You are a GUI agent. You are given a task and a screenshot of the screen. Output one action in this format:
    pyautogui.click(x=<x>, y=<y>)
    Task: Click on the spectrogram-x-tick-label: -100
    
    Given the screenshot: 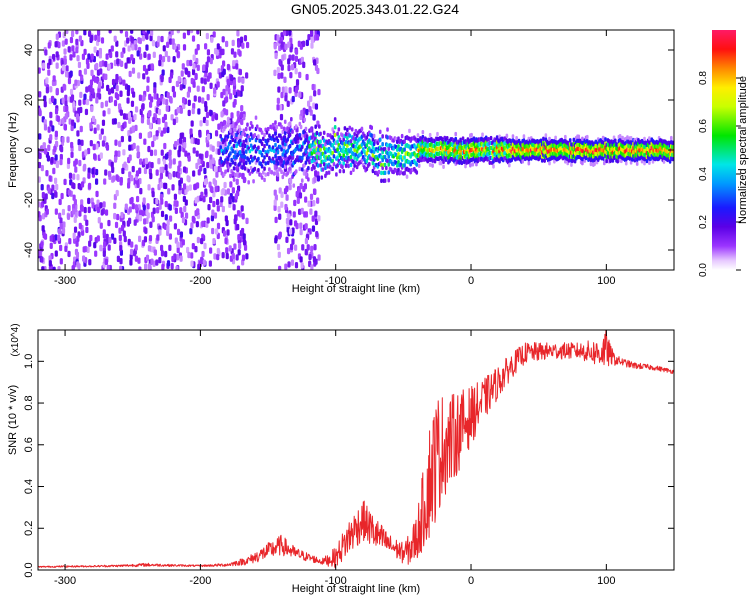 What is the action you would take?
    pyautogui.click(x=336, y=281)
    